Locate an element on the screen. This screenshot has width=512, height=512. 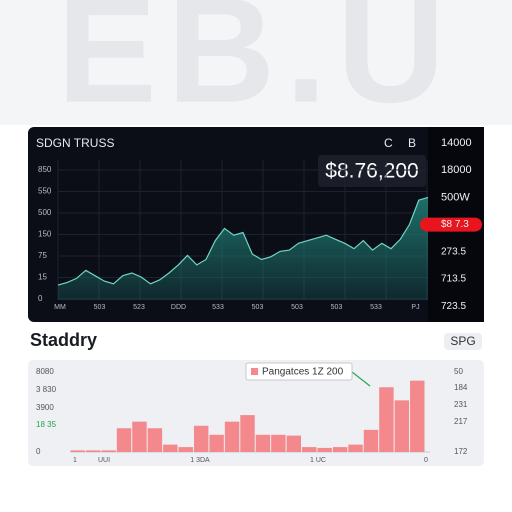
left-axis-label: 150 is located at coordinates (45, 234).